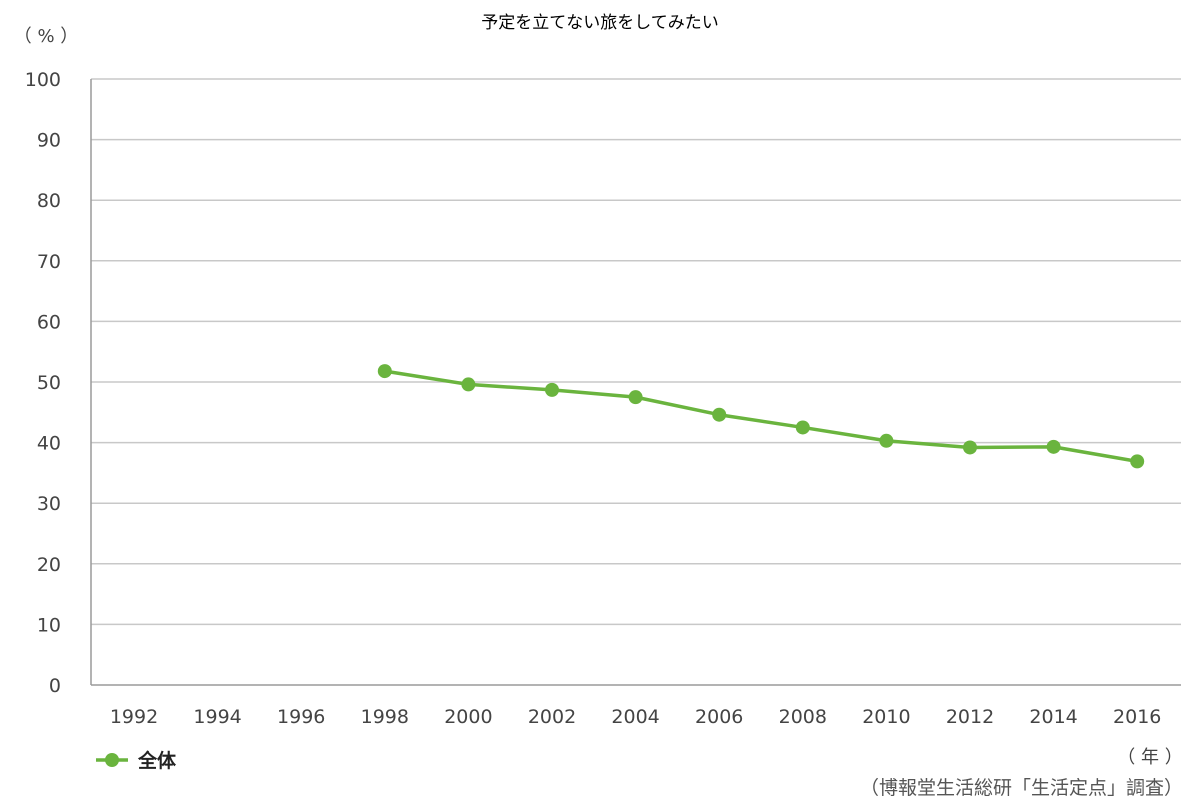 This screenshot has height=800, width=1200. I want to click on y-tick-label: 90, so click(49, 141).